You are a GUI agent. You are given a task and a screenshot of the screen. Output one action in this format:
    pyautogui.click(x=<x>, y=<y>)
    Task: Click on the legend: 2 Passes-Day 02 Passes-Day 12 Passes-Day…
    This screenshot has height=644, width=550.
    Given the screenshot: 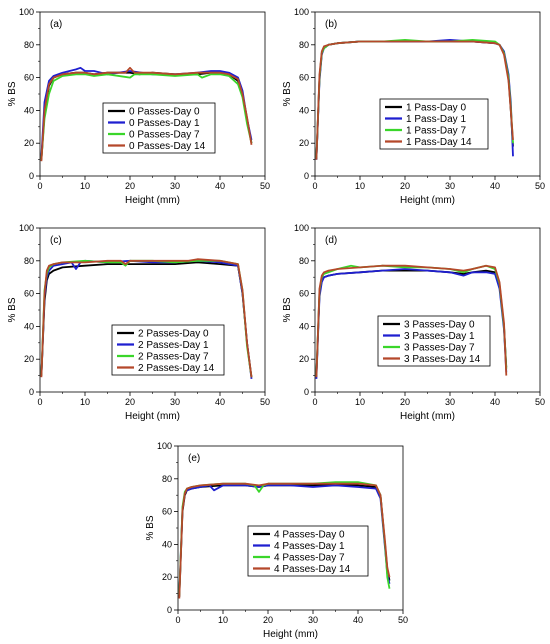 What is the action you would take?
    pyautogui.click(x=168, y=350)
    